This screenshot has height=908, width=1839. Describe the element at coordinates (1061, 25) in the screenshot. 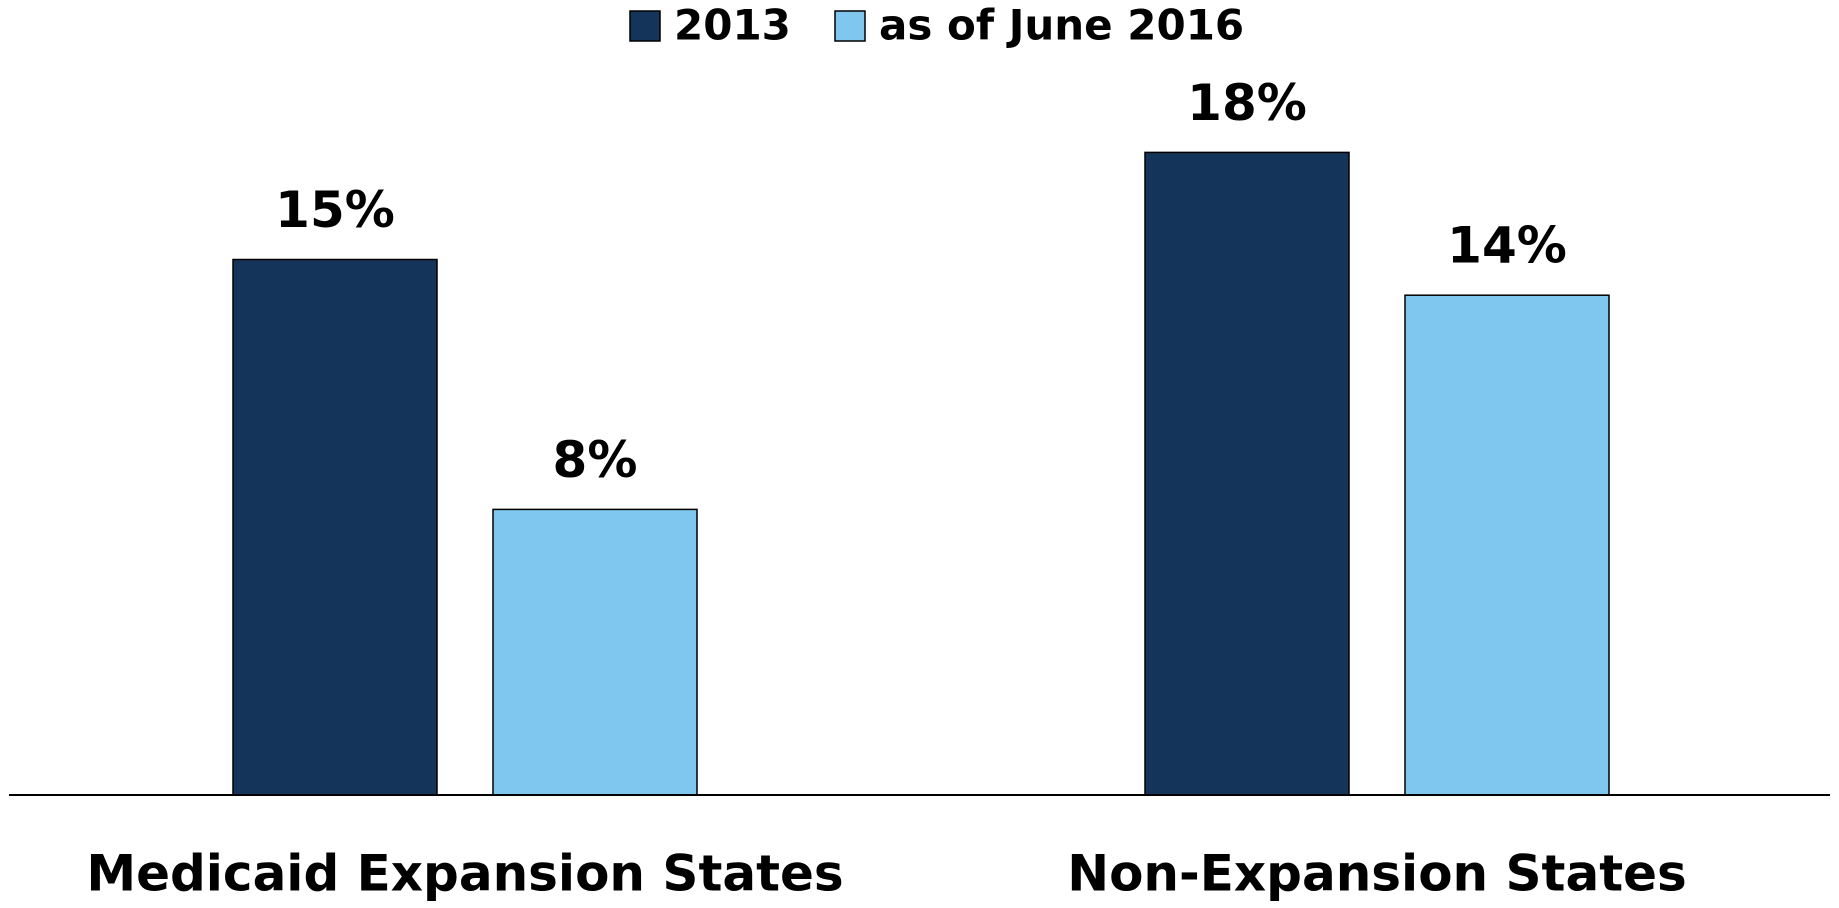

I see `legend-label: as of June 2016` at that location.